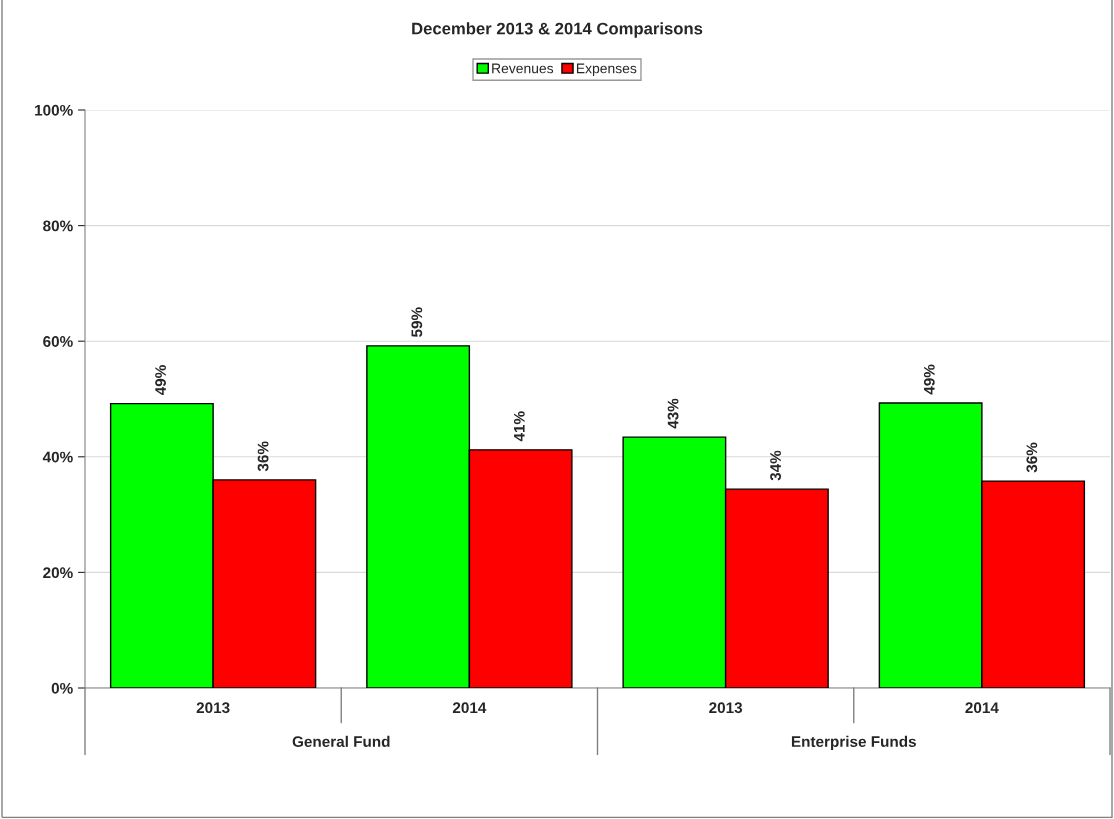  I want to click on data-label: 34%, so click(775, 465).